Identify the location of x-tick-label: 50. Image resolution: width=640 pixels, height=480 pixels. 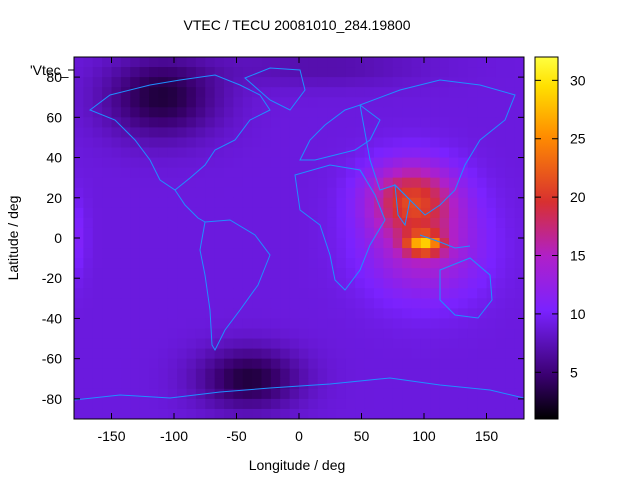
(362, 436).